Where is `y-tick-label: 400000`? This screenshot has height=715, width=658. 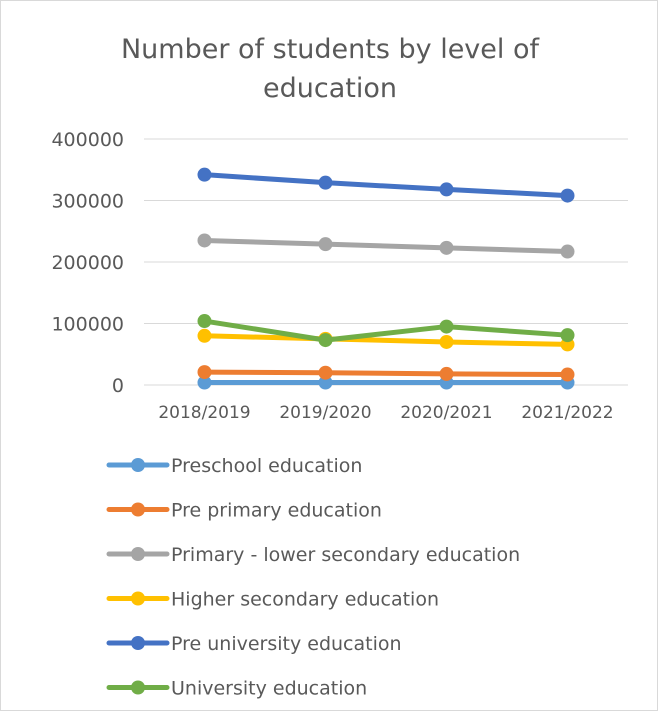 y-tick-label: 400000 is located at coordinates (87, 140).